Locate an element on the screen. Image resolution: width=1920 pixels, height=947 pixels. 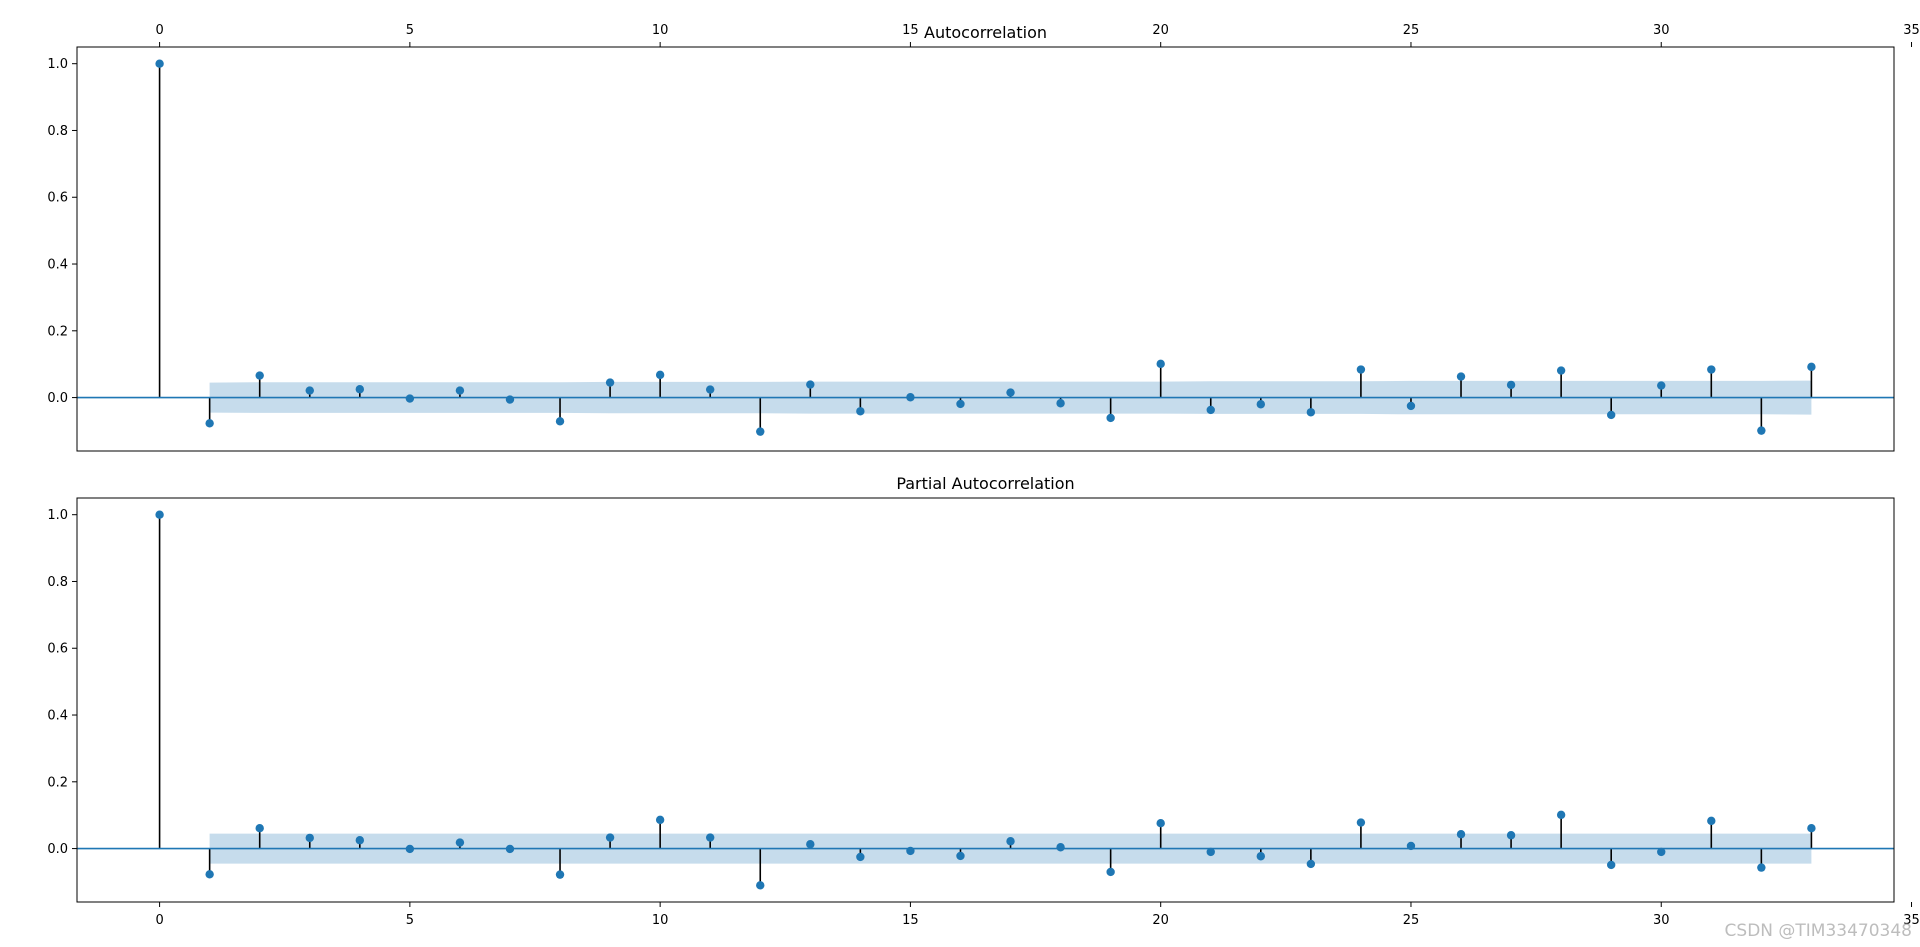
chart-title: Autocorrelation is located at coordinates (985, 32).